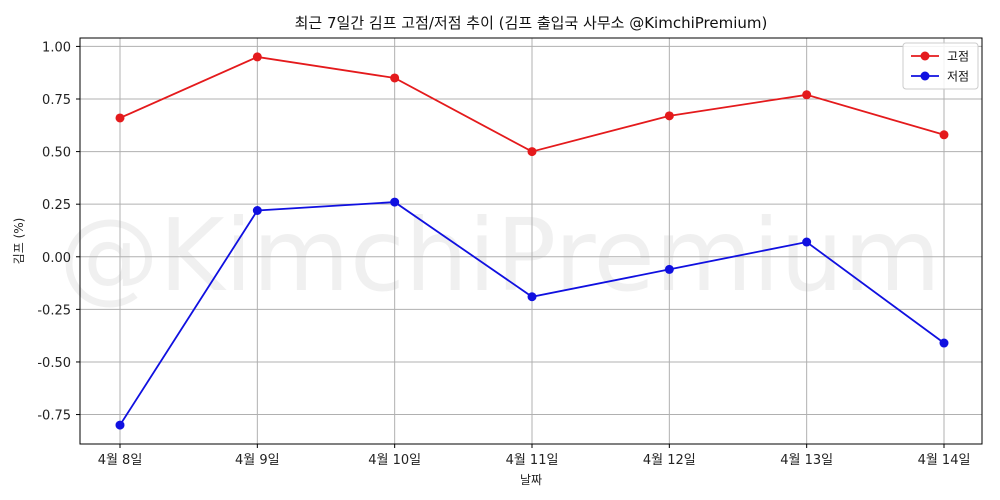  Describe the element at coordinates (944, 460) in the screenshot. I see `x-tick-label: 4월 14일` at that location.